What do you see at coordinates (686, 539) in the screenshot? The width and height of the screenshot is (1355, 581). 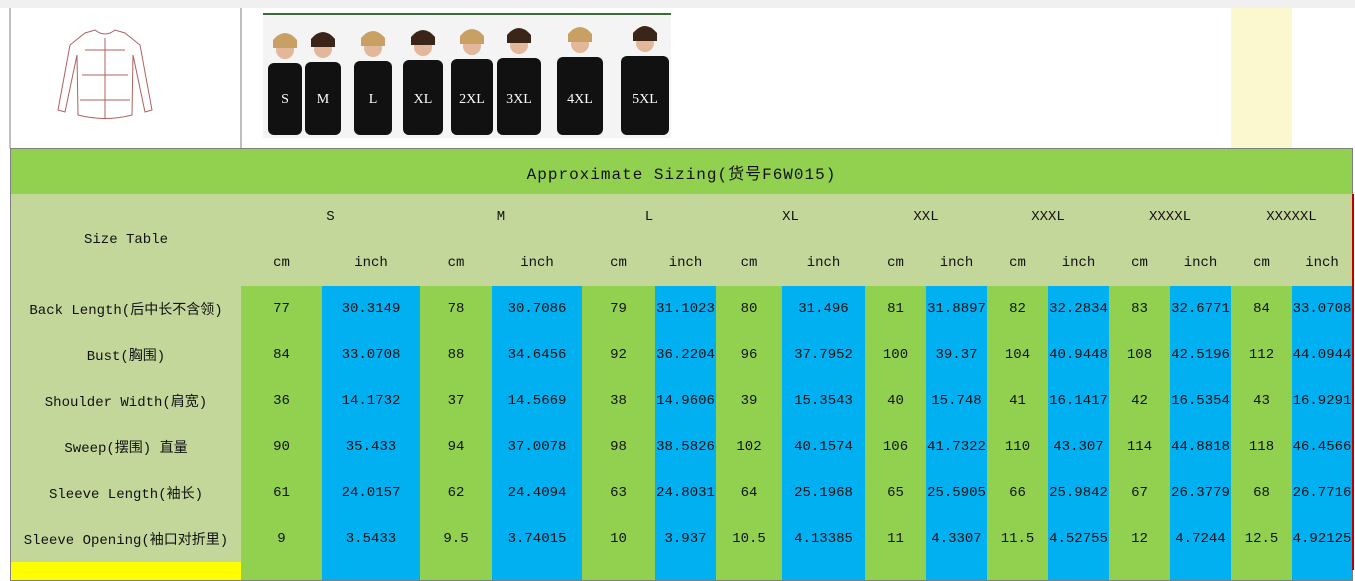 I see `inch-value: 3.937` at bounding box center [686, 539].